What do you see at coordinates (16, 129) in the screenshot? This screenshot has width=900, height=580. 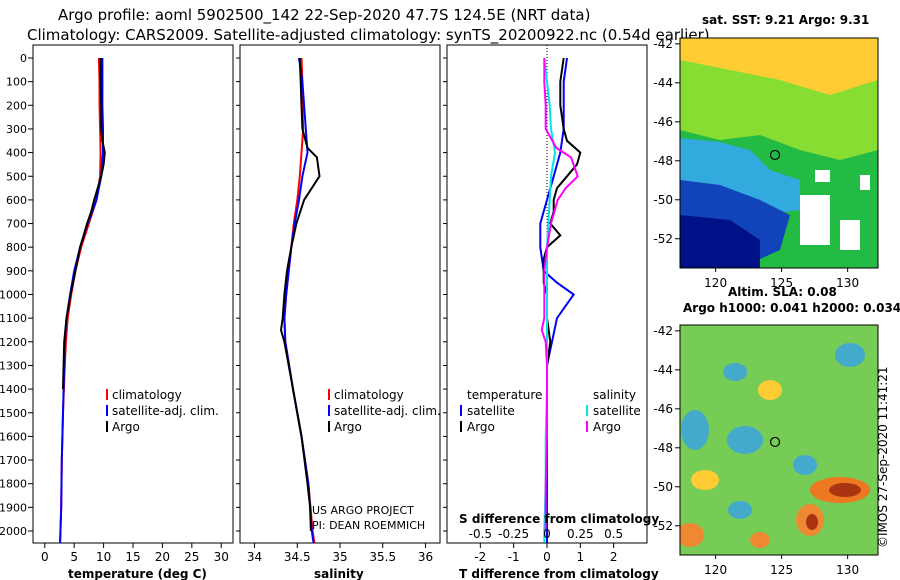 I see `depth-tick-label: 300` at bounding box center [16, 129].